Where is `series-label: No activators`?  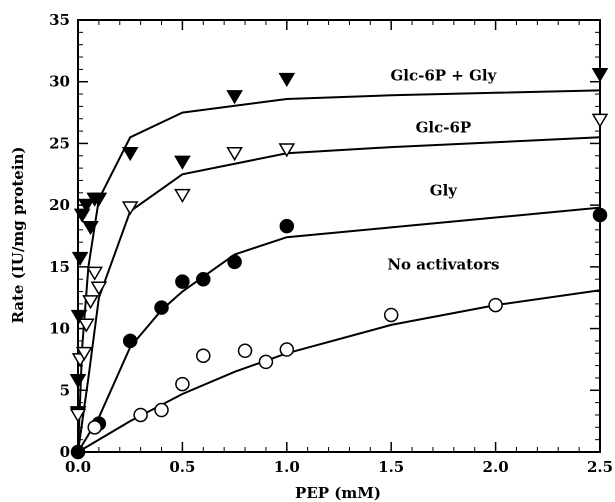
series-label: No activators is located at coordinates (443, 264).